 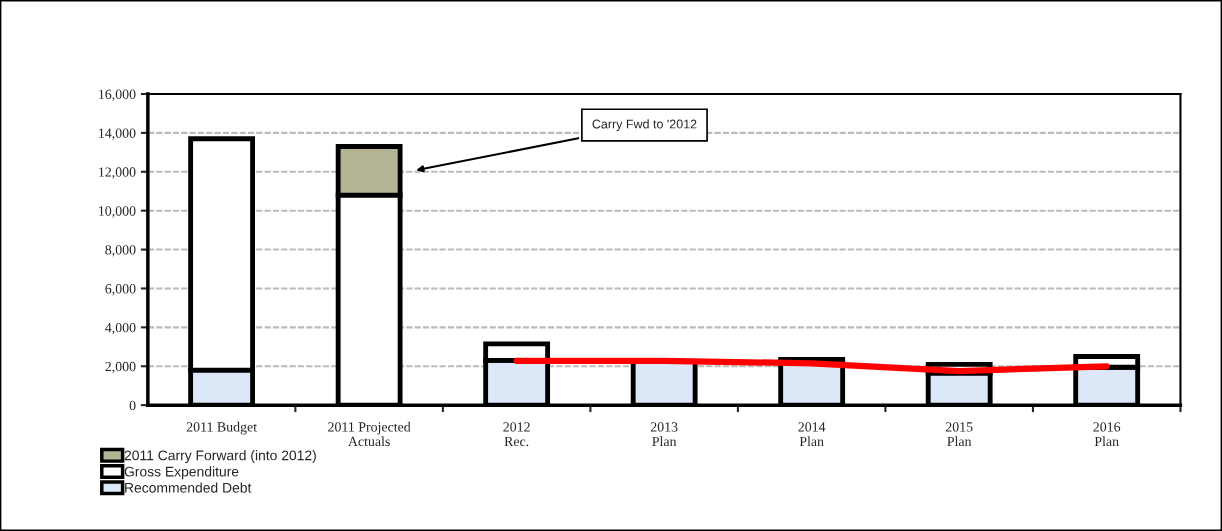 What do you see at coordinates (959, 434) in the screenshot?
I see `x-tick-label: 2015 Plan` at bounding box center [959, 434].